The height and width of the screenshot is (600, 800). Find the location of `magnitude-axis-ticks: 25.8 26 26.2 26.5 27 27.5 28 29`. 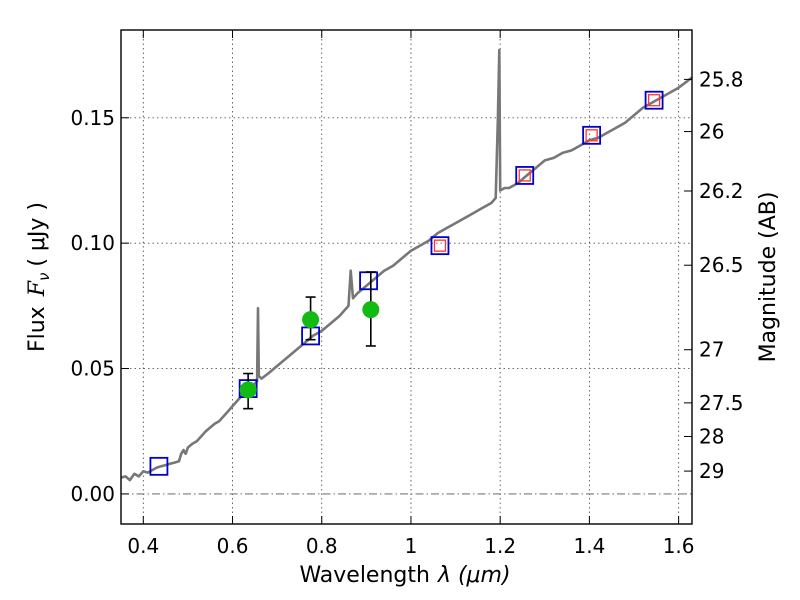

magnitude-axis-ticks: 25.8 26 26.2 26.5 27 27.5 28 29 is located at coordinates (714, 275).